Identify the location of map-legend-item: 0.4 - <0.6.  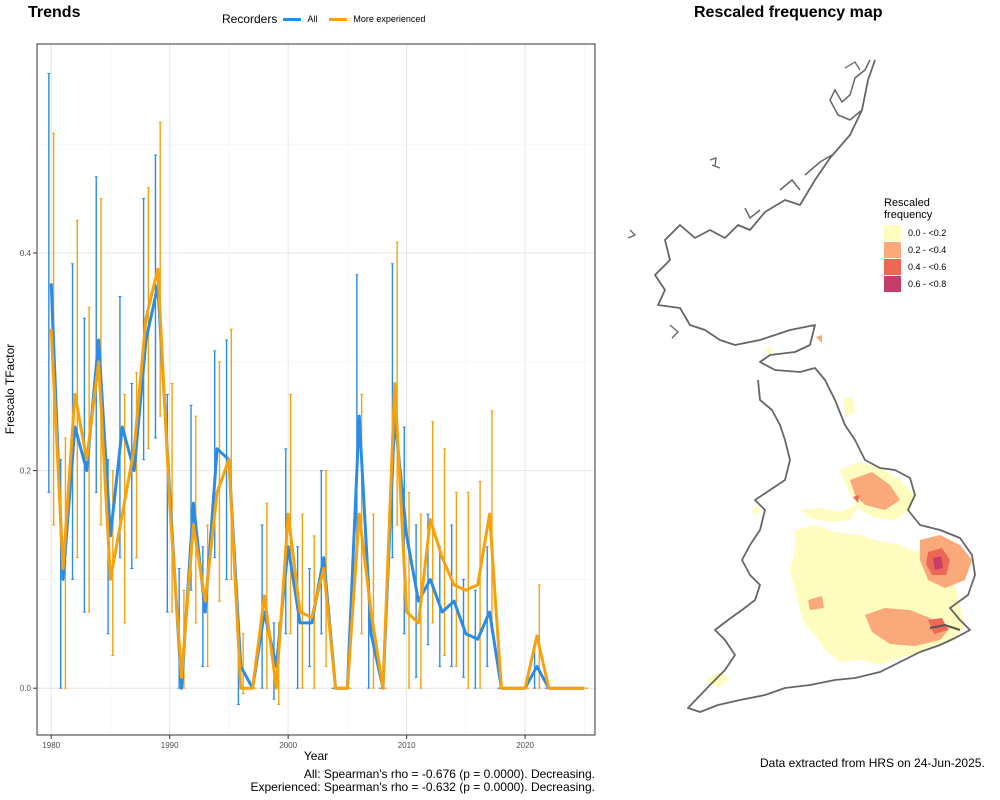
(915, 266).